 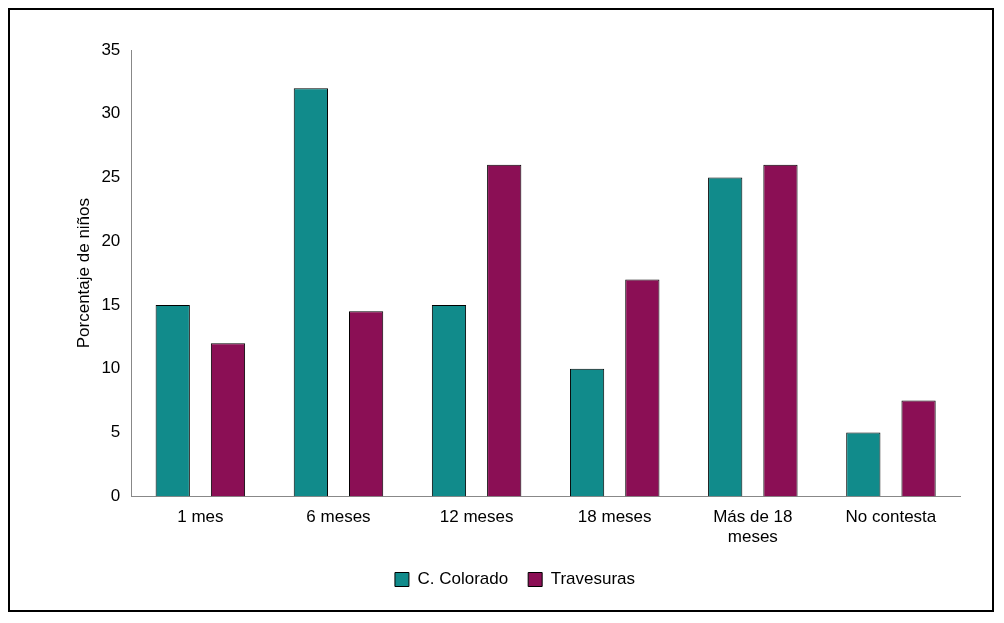 I want to click on x-tick-label: 12 meses, so click(x=476, y=517).